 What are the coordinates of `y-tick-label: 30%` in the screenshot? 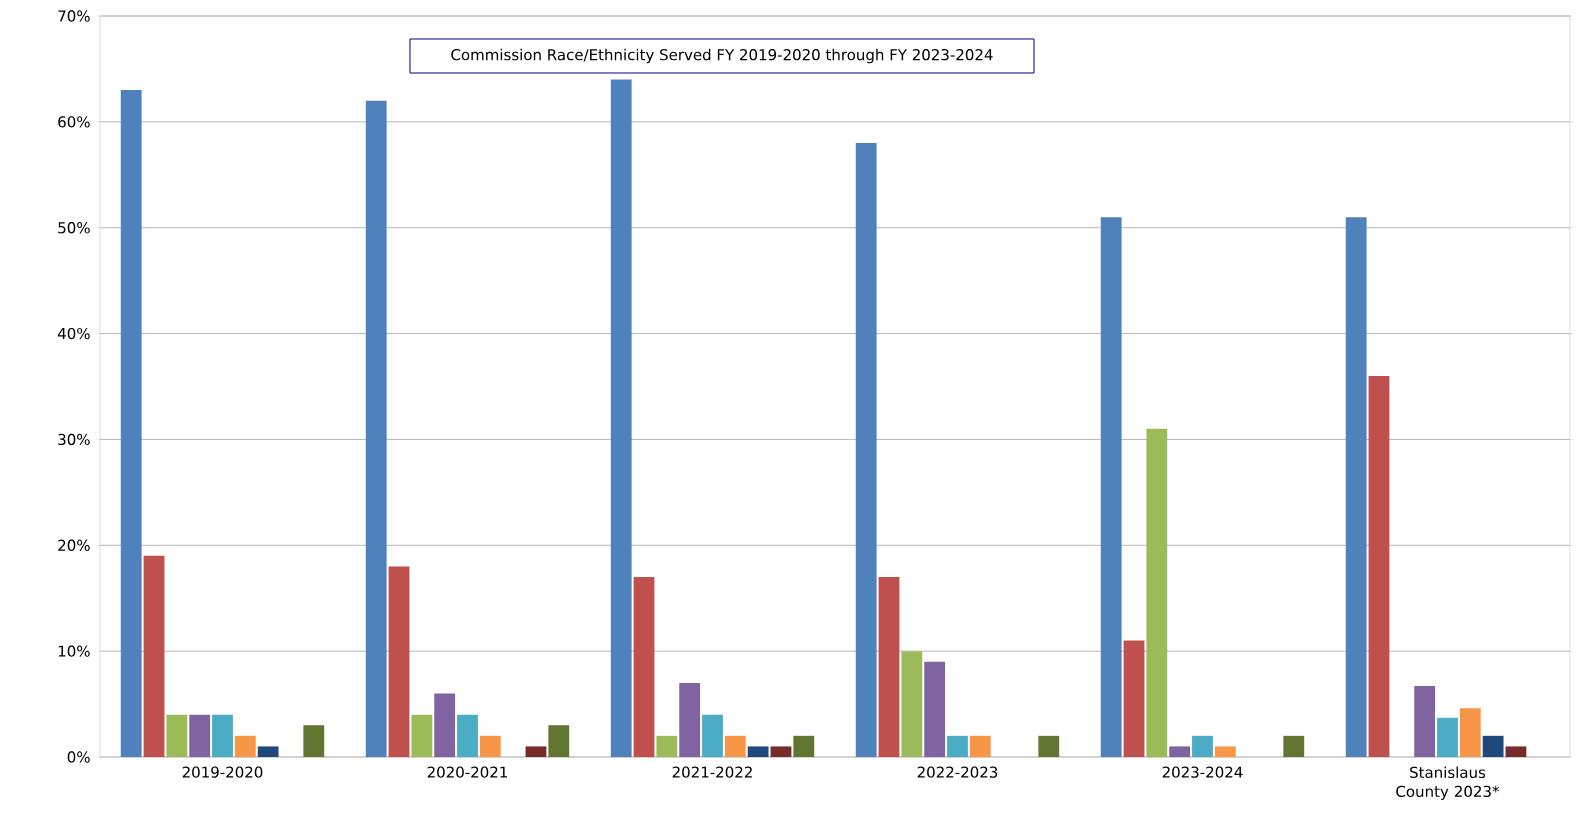 It's located at (74, 439).